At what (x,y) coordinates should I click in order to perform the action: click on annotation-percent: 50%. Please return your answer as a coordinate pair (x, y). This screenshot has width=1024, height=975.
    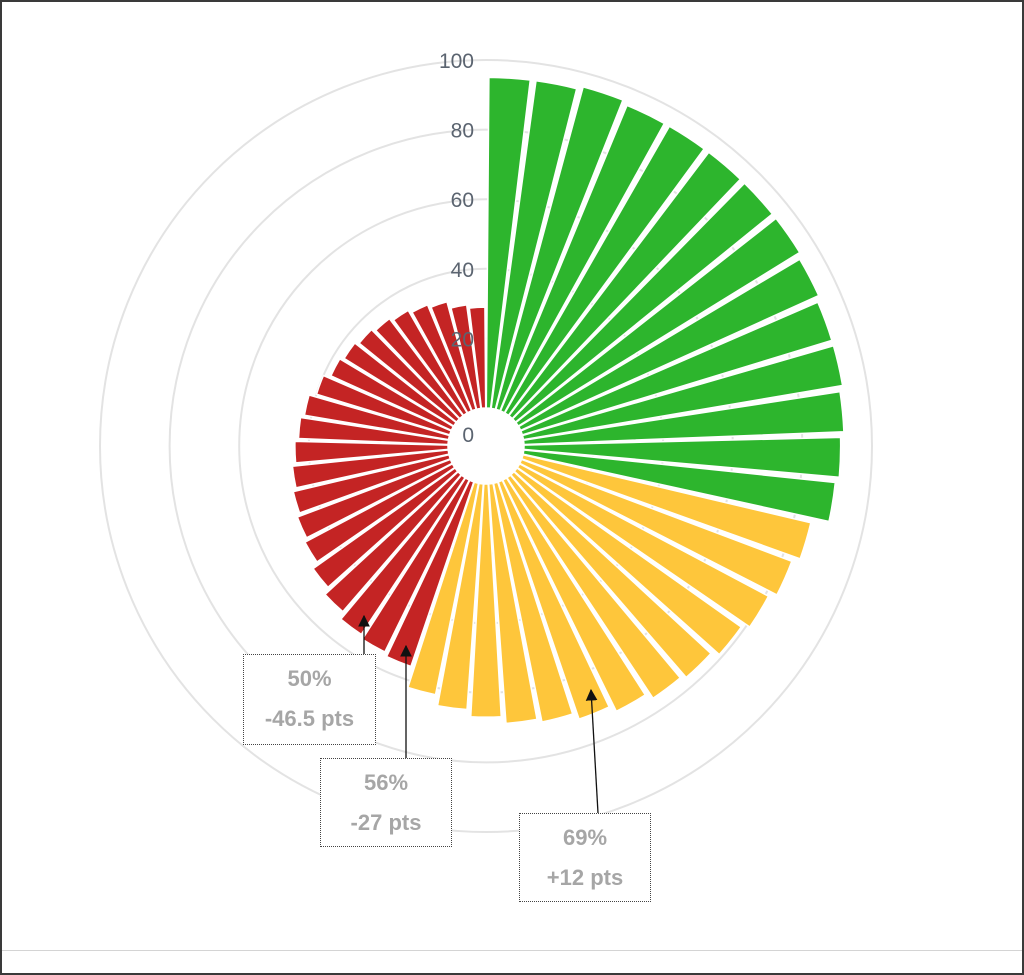
    Looking at the image, I should click on (309, 678).